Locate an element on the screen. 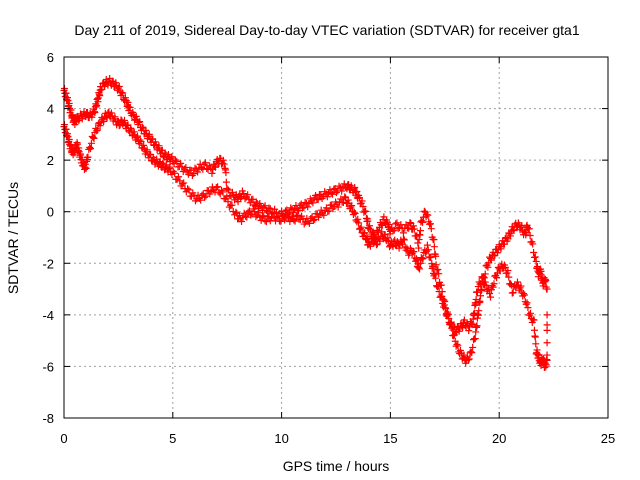 The width and height of the screenshot is (640, 480). x-axis-label: GPS time / hours is located at coordinates (336, 466).